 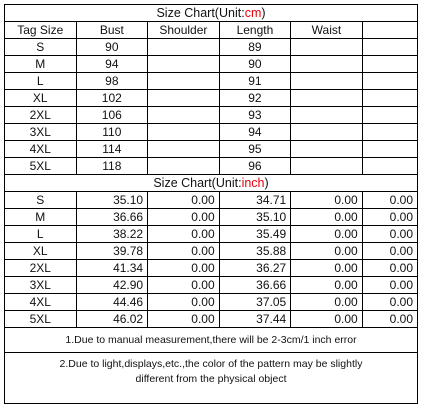 I want to click on inch-cell-bust: 38.22, so click(x=112, y=234).